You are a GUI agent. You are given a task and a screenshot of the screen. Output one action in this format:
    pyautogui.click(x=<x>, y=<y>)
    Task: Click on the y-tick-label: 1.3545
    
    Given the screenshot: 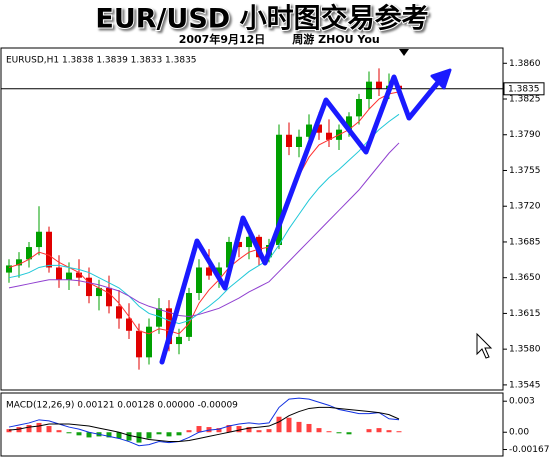 What is the action you would take?
    pyautogui.click(x=525, y=385)
    